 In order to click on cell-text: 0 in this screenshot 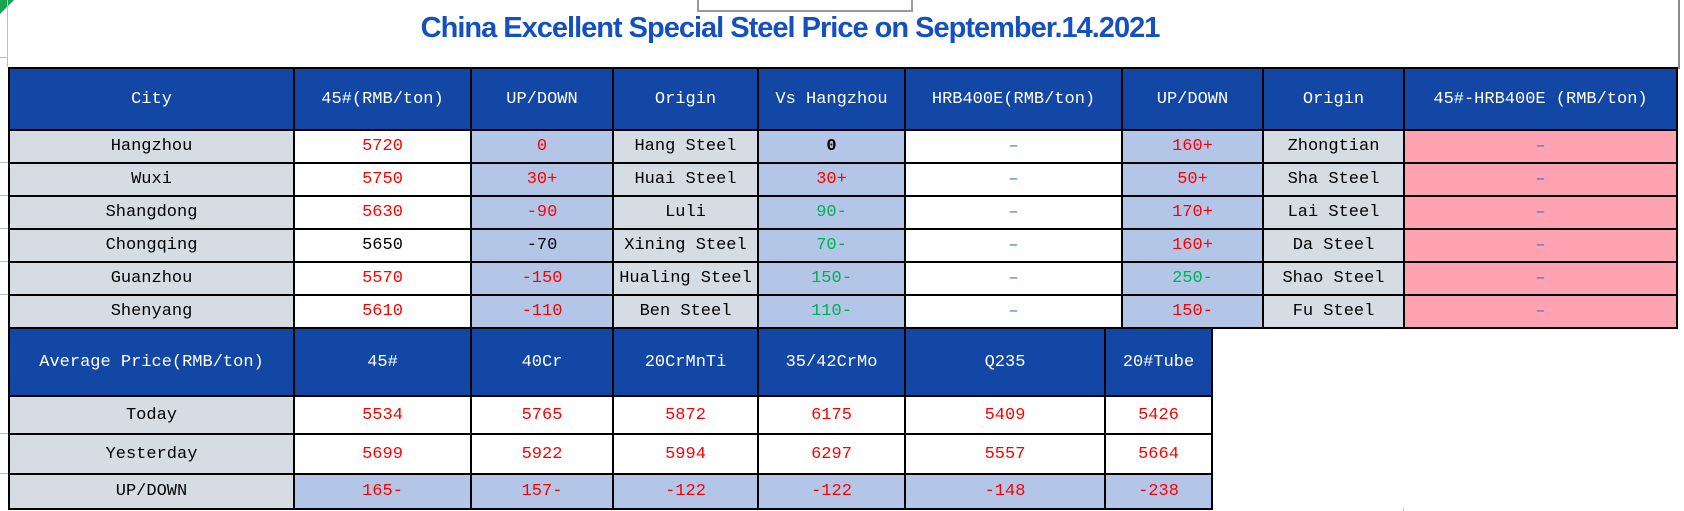, I will do `click(831, 146)`.